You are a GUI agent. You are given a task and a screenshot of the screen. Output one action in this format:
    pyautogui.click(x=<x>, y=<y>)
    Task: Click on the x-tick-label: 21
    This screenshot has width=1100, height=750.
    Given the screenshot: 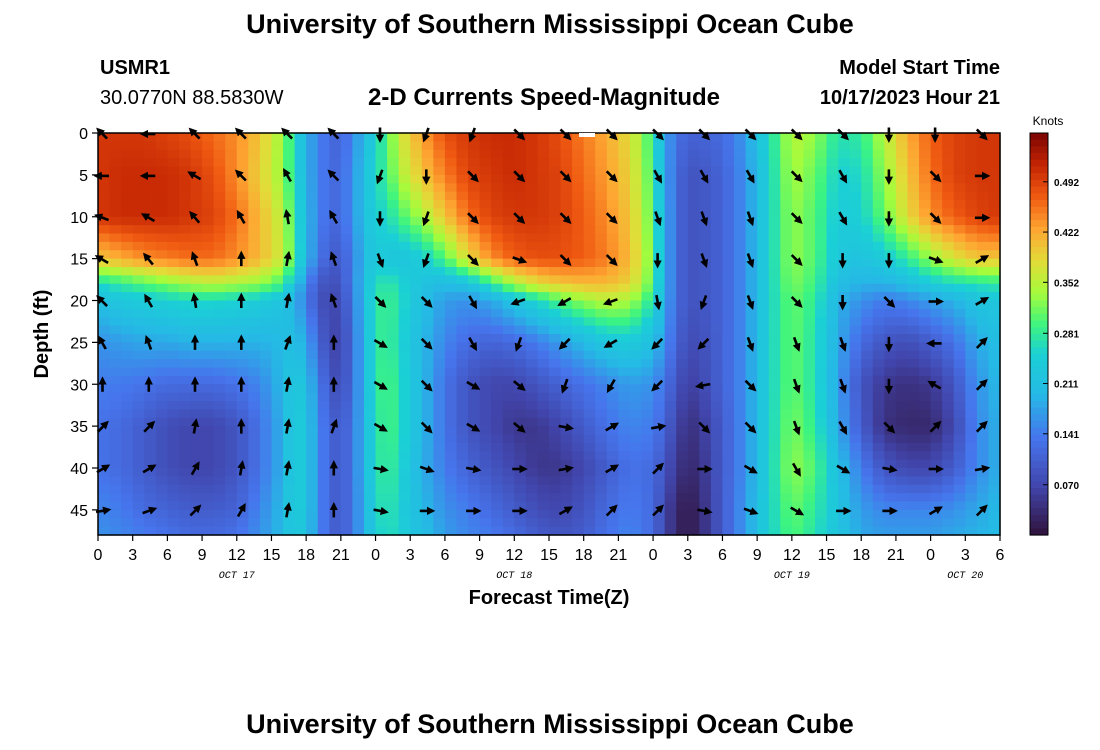 What is the action you would take?
    pyautogui.click(x=896, y=555)
    